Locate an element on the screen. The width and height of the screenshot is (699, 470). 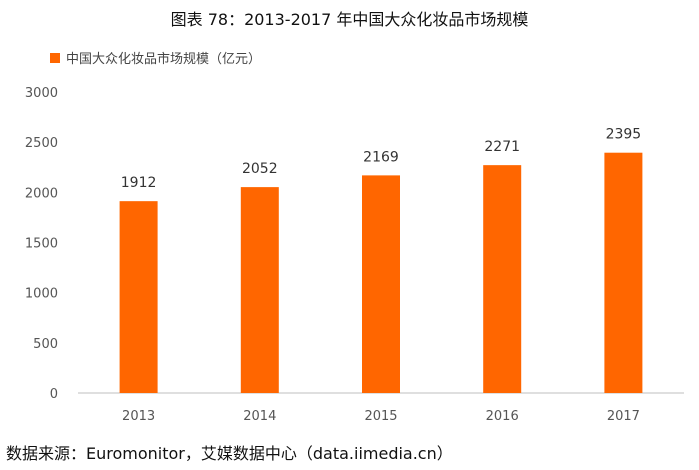
y-tick-label: 0 is located at coordinates (54, 394).